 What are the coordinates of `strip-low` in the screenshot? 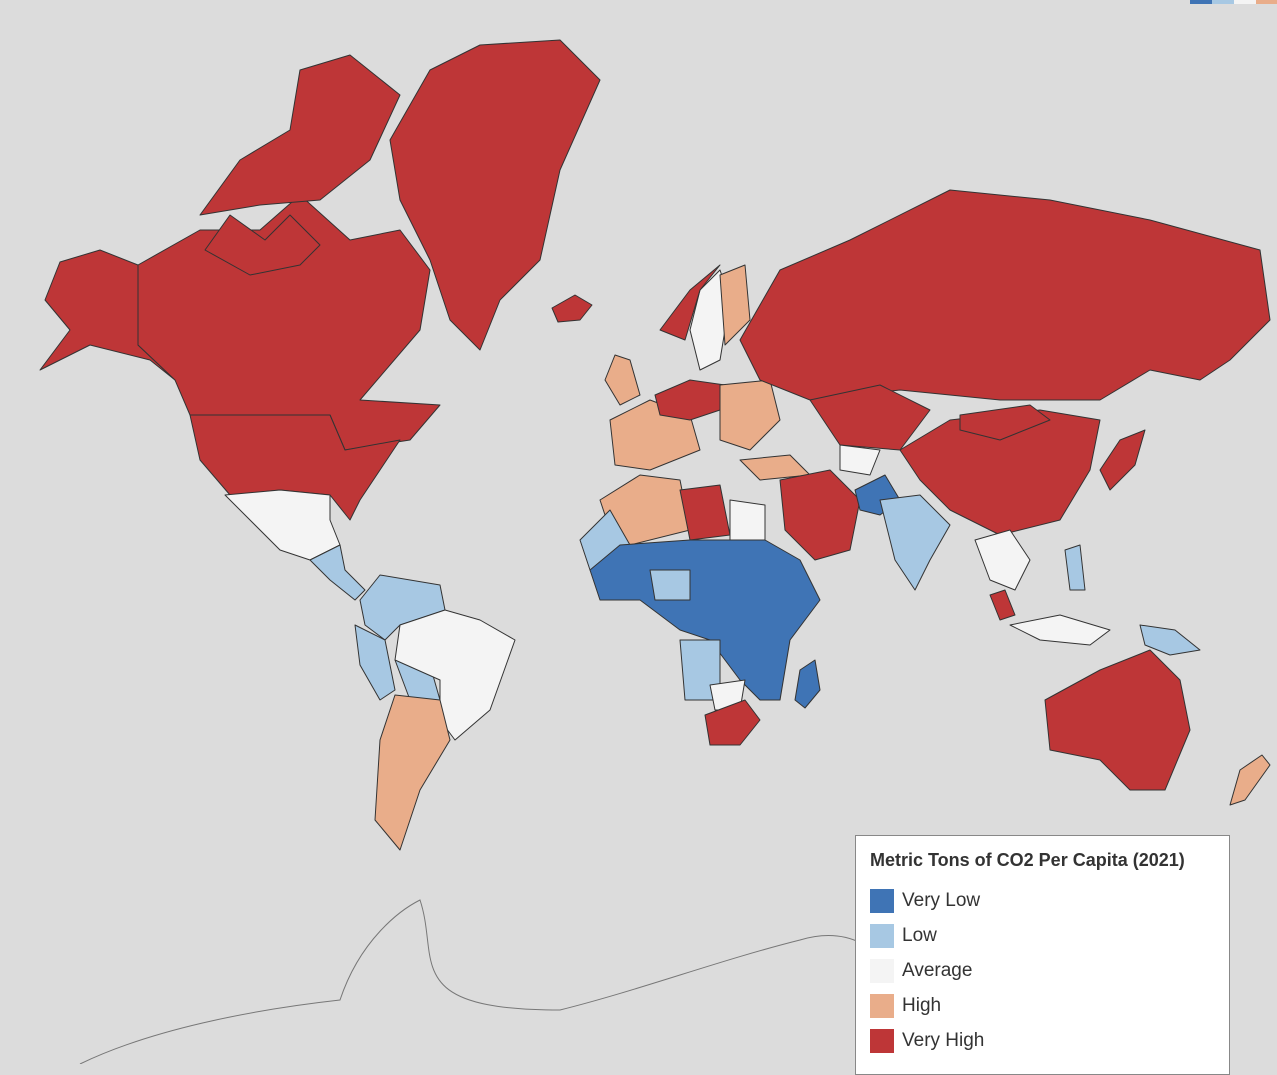 It's located at (1223, 2).